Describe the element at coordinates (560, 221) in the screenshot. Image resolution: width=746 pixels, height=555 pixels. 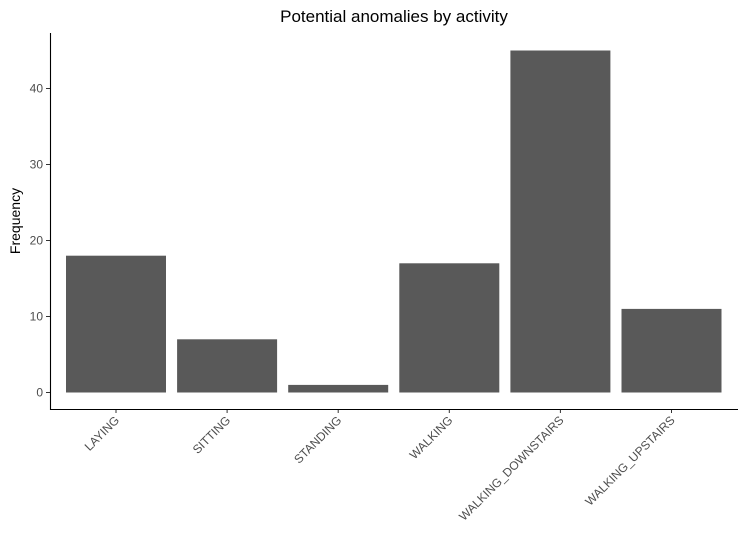
I see `bar-walking-downstairs` at that location.